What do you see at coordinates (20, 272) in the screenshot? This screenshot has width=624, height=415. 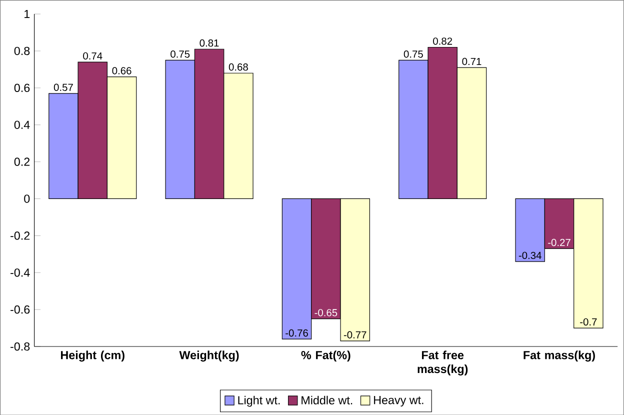 I see `y-tick-label: -0.4` at bounding box center [20, 272].